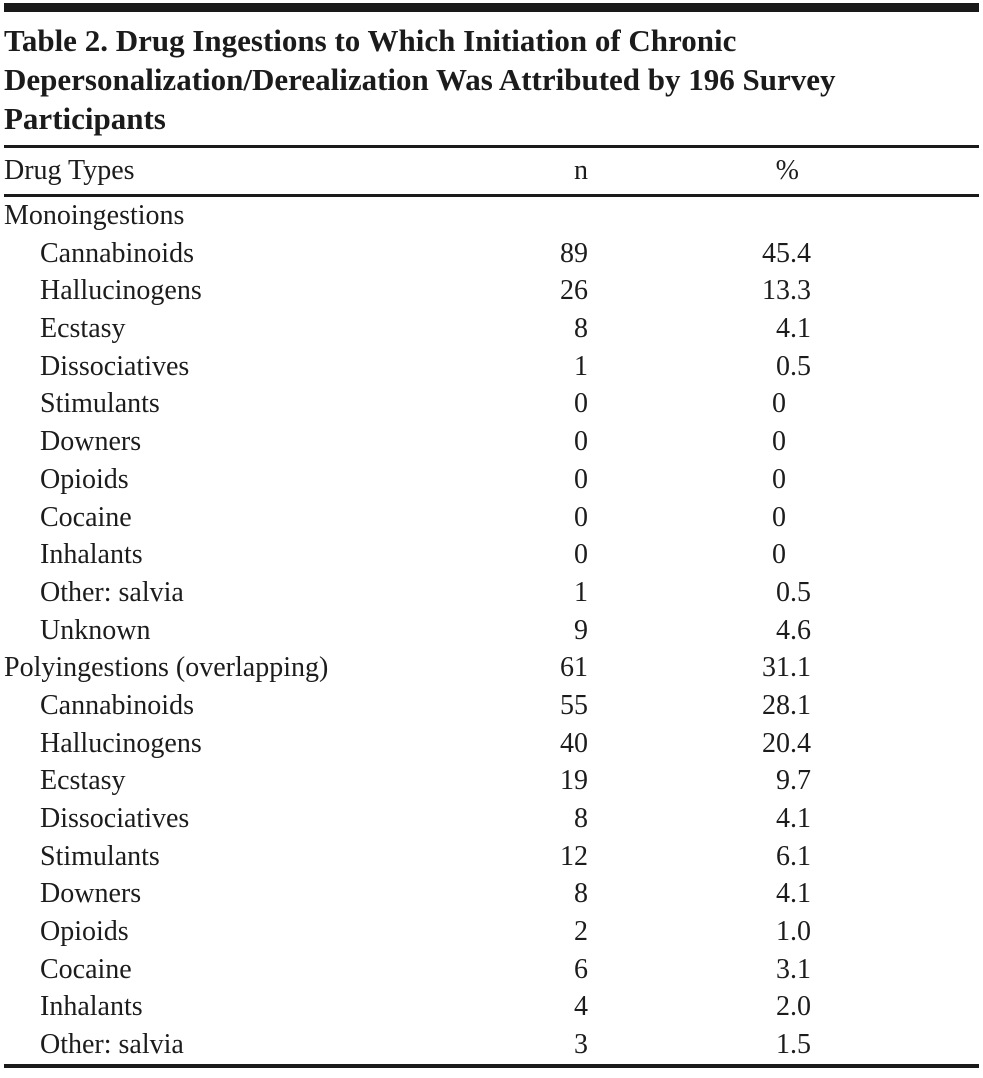  I want to click on row-n-value: 2, so click(581, 932).